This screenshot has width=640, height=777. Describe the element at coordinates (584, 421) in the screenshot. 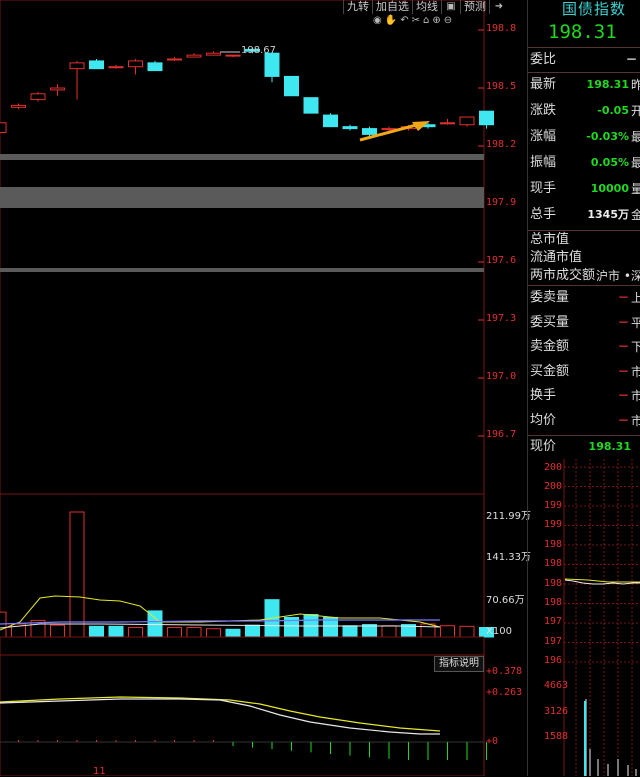

I see `order-row: 均价 －市` at that location.